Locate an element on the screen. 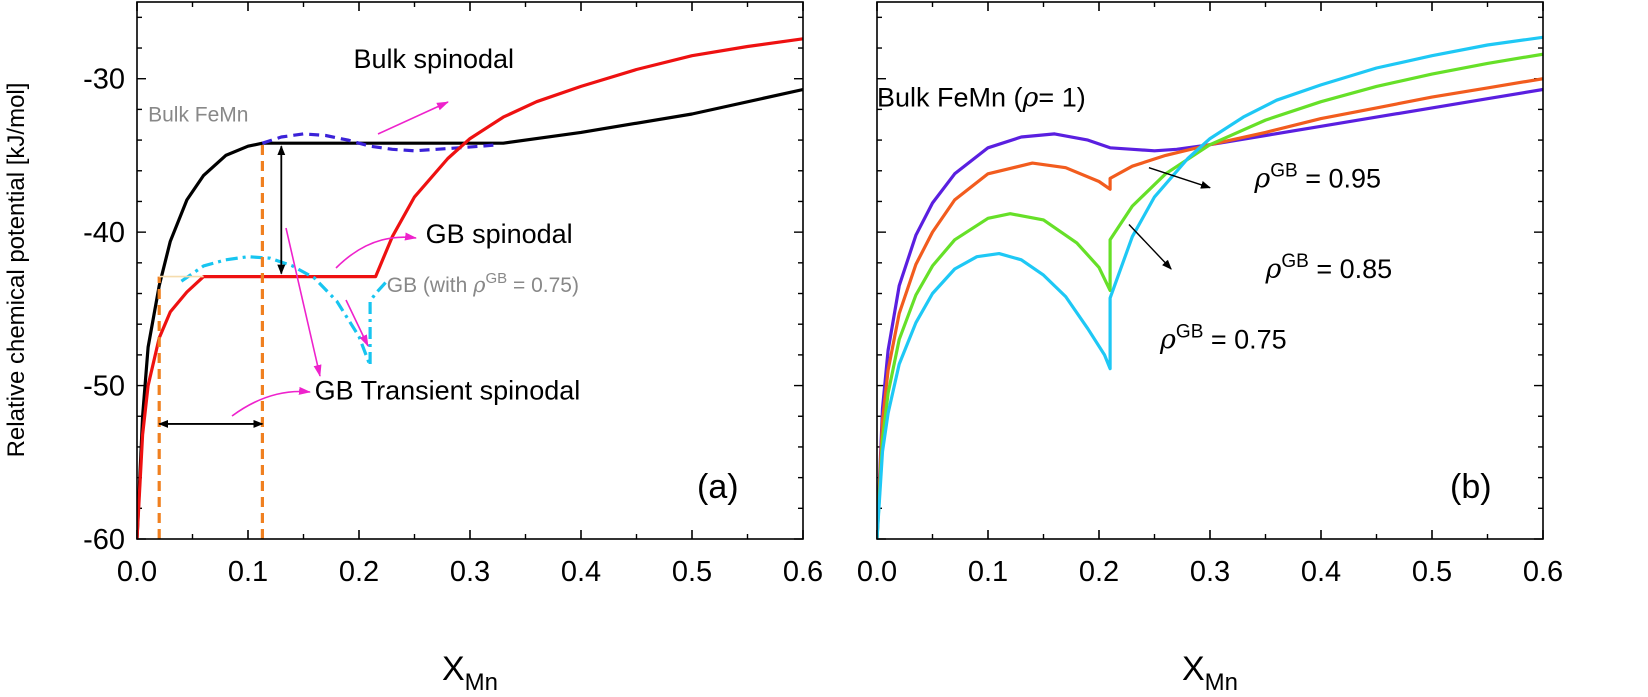 This screenshot has width=1648, height=697. annotation-a-3-rho: ρ is located at coordinates (479, 285).